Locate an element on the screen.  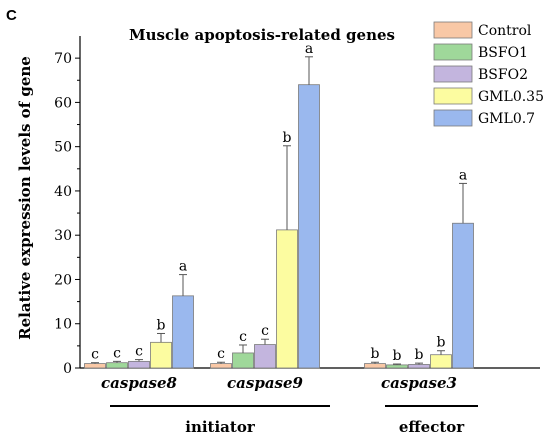
legend-label: GML0.35 is located at coordinates (511, 97).